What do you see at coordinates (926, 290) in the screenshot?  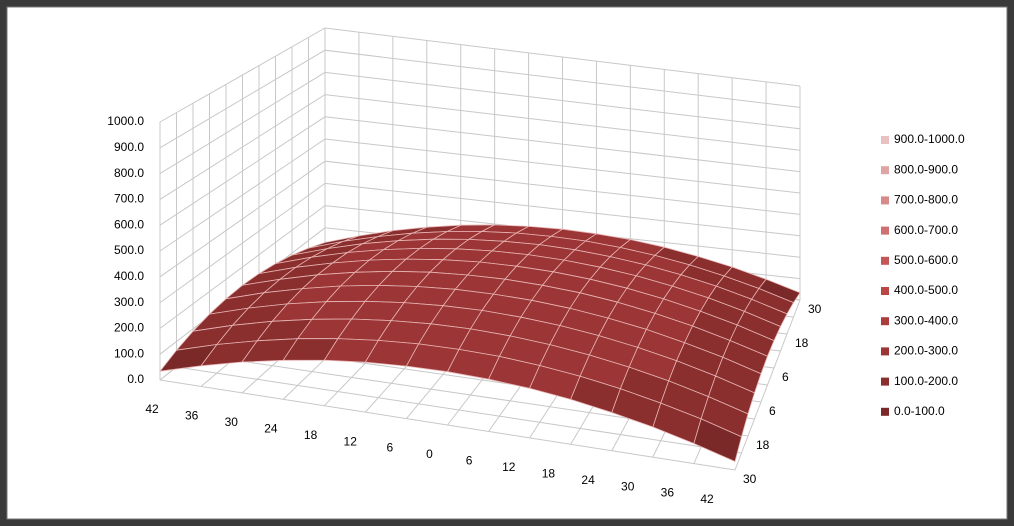 I see `legend-label: 400.0-500.0` at bounding box center [926, 290].